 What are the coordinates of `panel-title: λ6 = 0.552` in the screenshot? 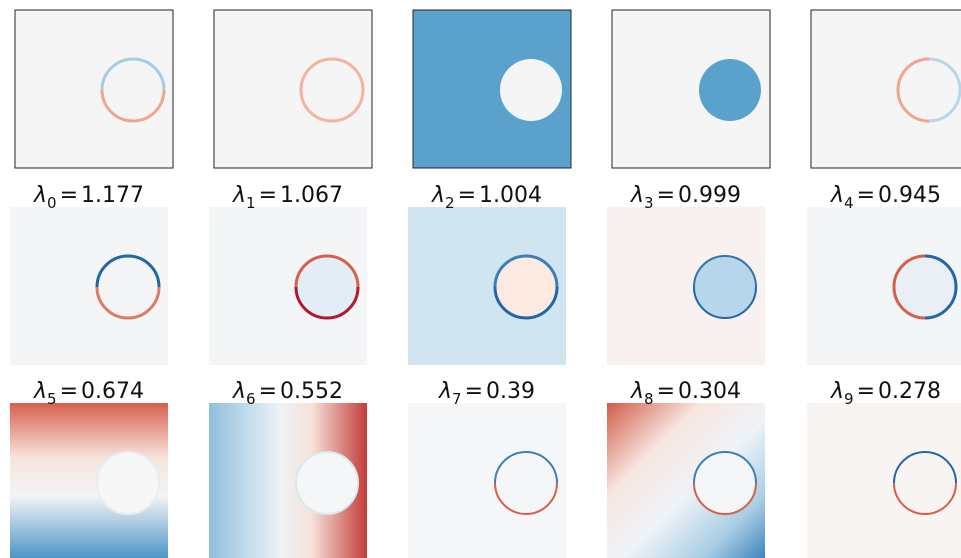 It's located at (287, 393).